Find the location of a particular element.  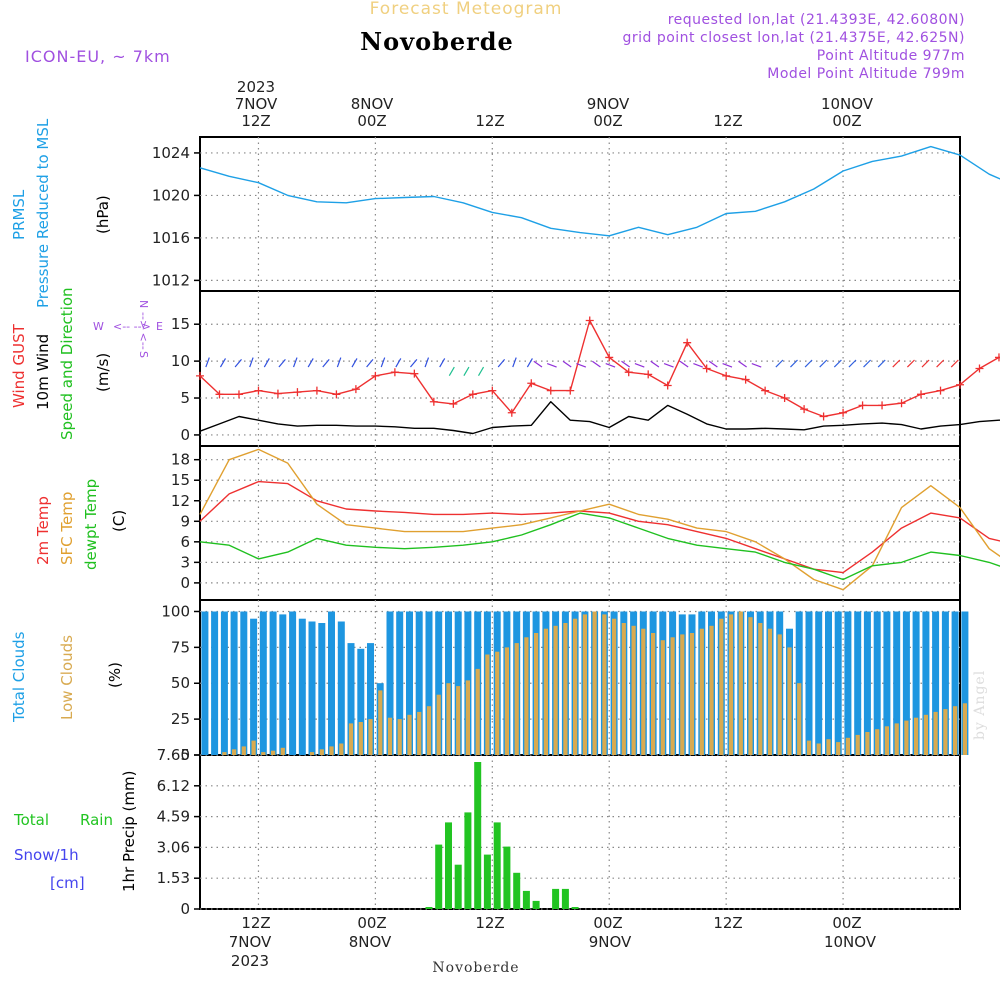

top-axis-day: 10NOV is located at coordinates (847, 104).